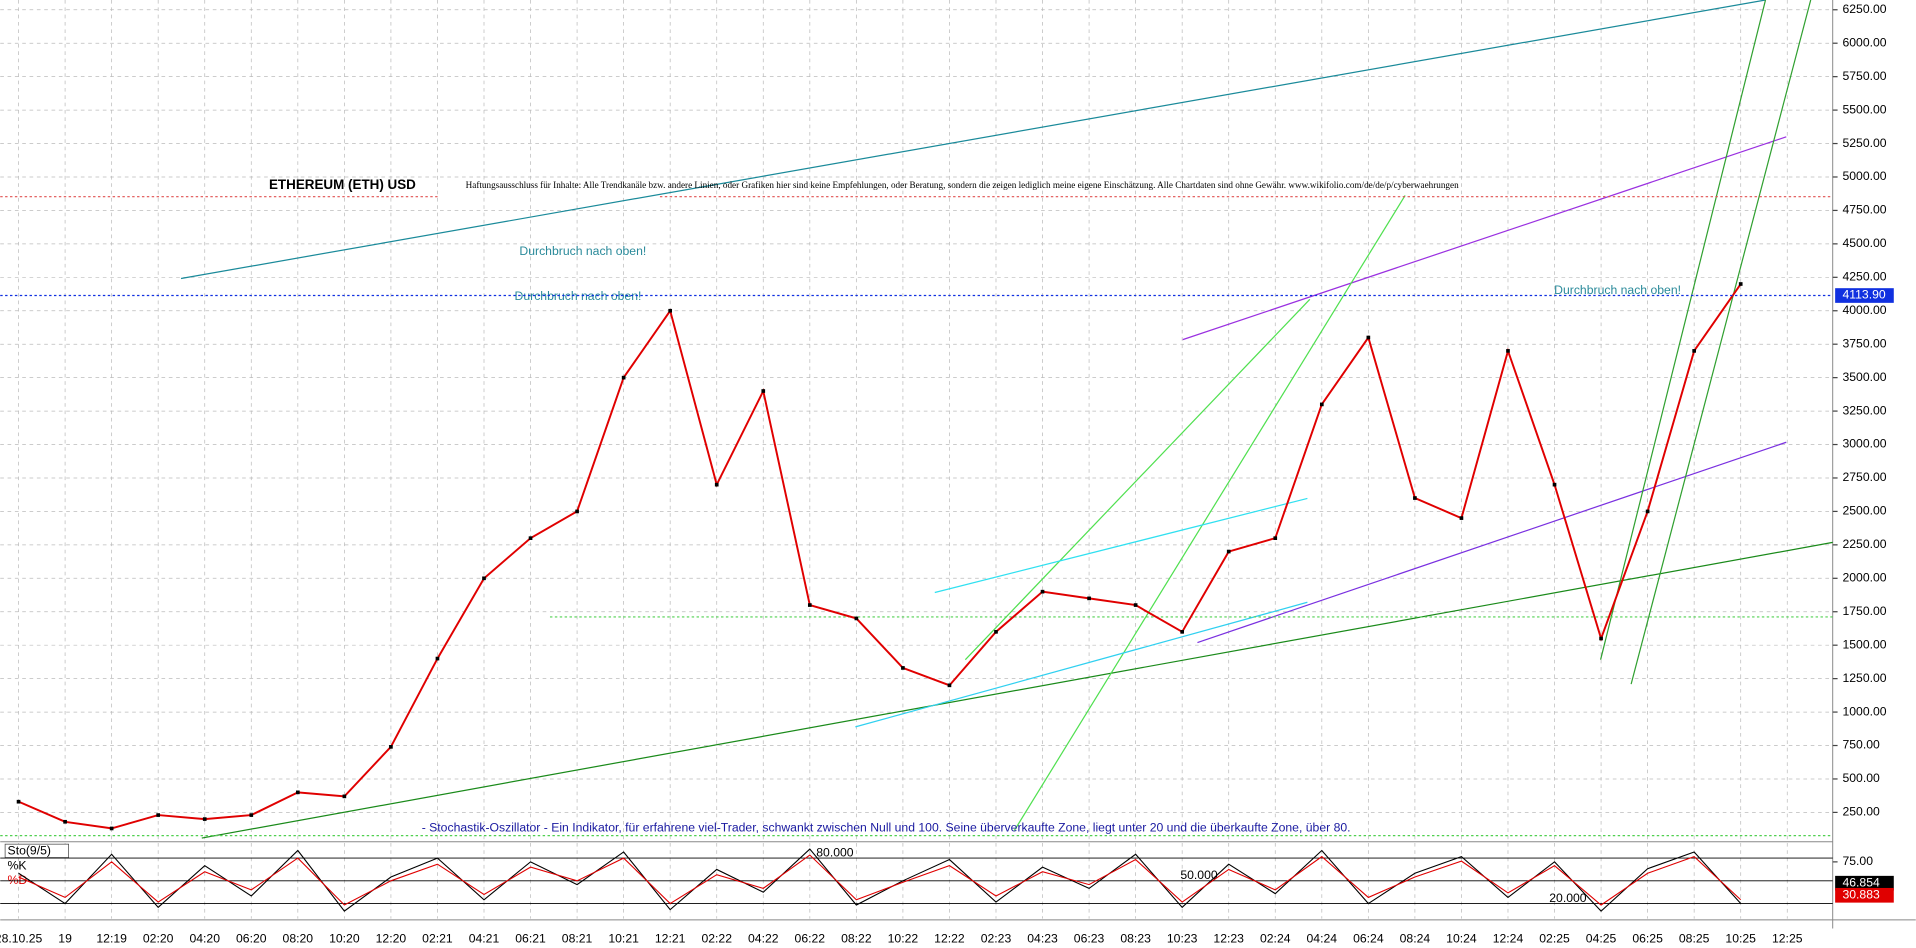 This screenshot has width=1916, height=948. Describe the element at coordinates (1228, 939) in the screenshot. I see `x-tick-label: 12:23` at that location.